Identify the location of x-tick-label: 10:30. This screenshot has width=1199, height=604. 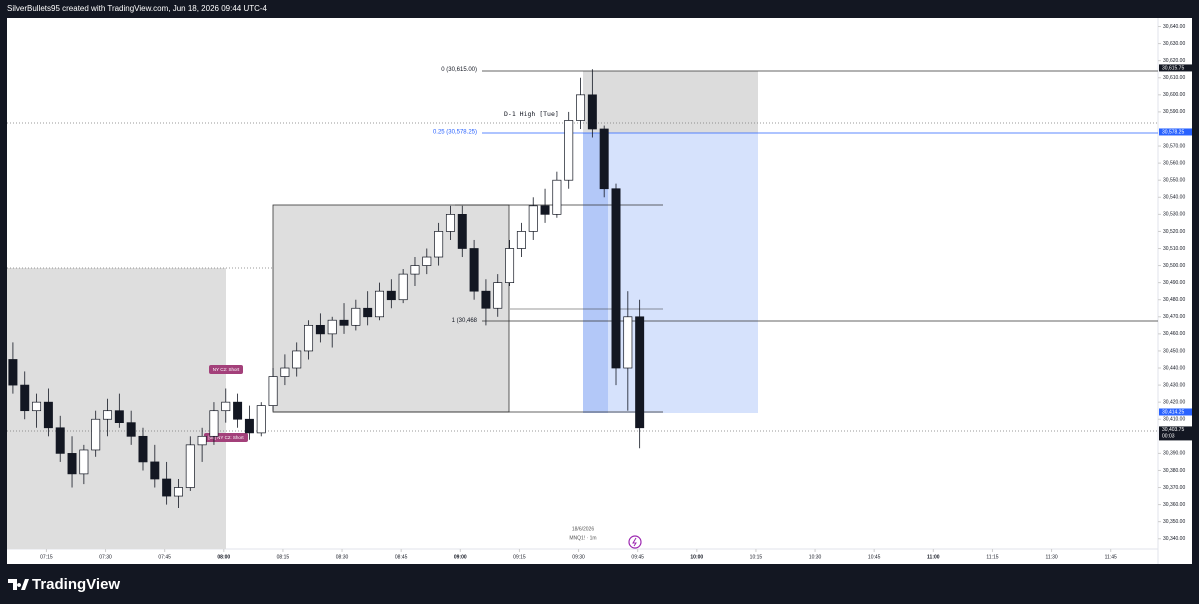
(815, 557).